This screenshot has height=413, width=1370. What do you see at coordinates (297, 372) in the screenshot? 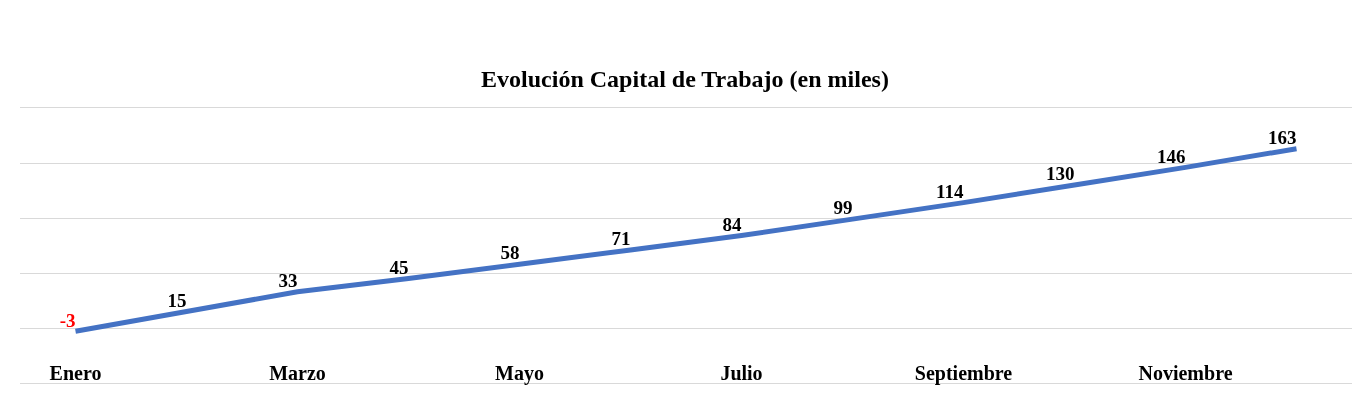
I see `x-tick-label: Marzo` at bounding box center [297, 372].